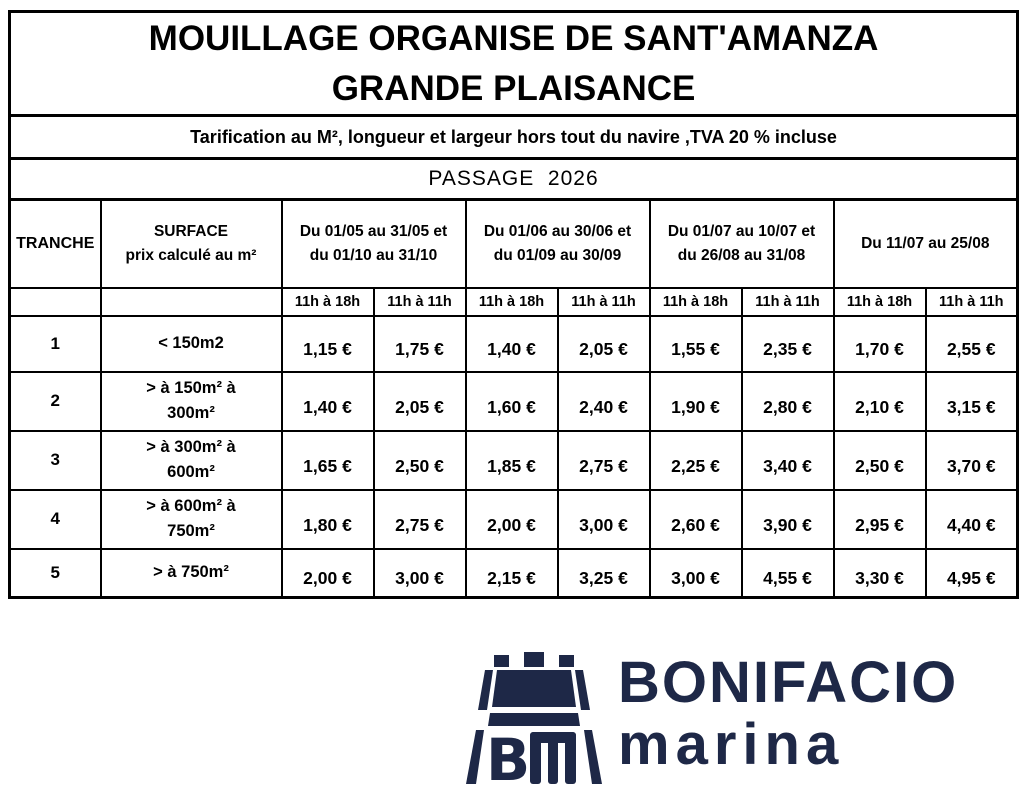 This screenshot has height=791, width=1024. Describe the element at coordinates (695, 343) in the screenshot. I see `price-cell: 1,55 €` at that location.